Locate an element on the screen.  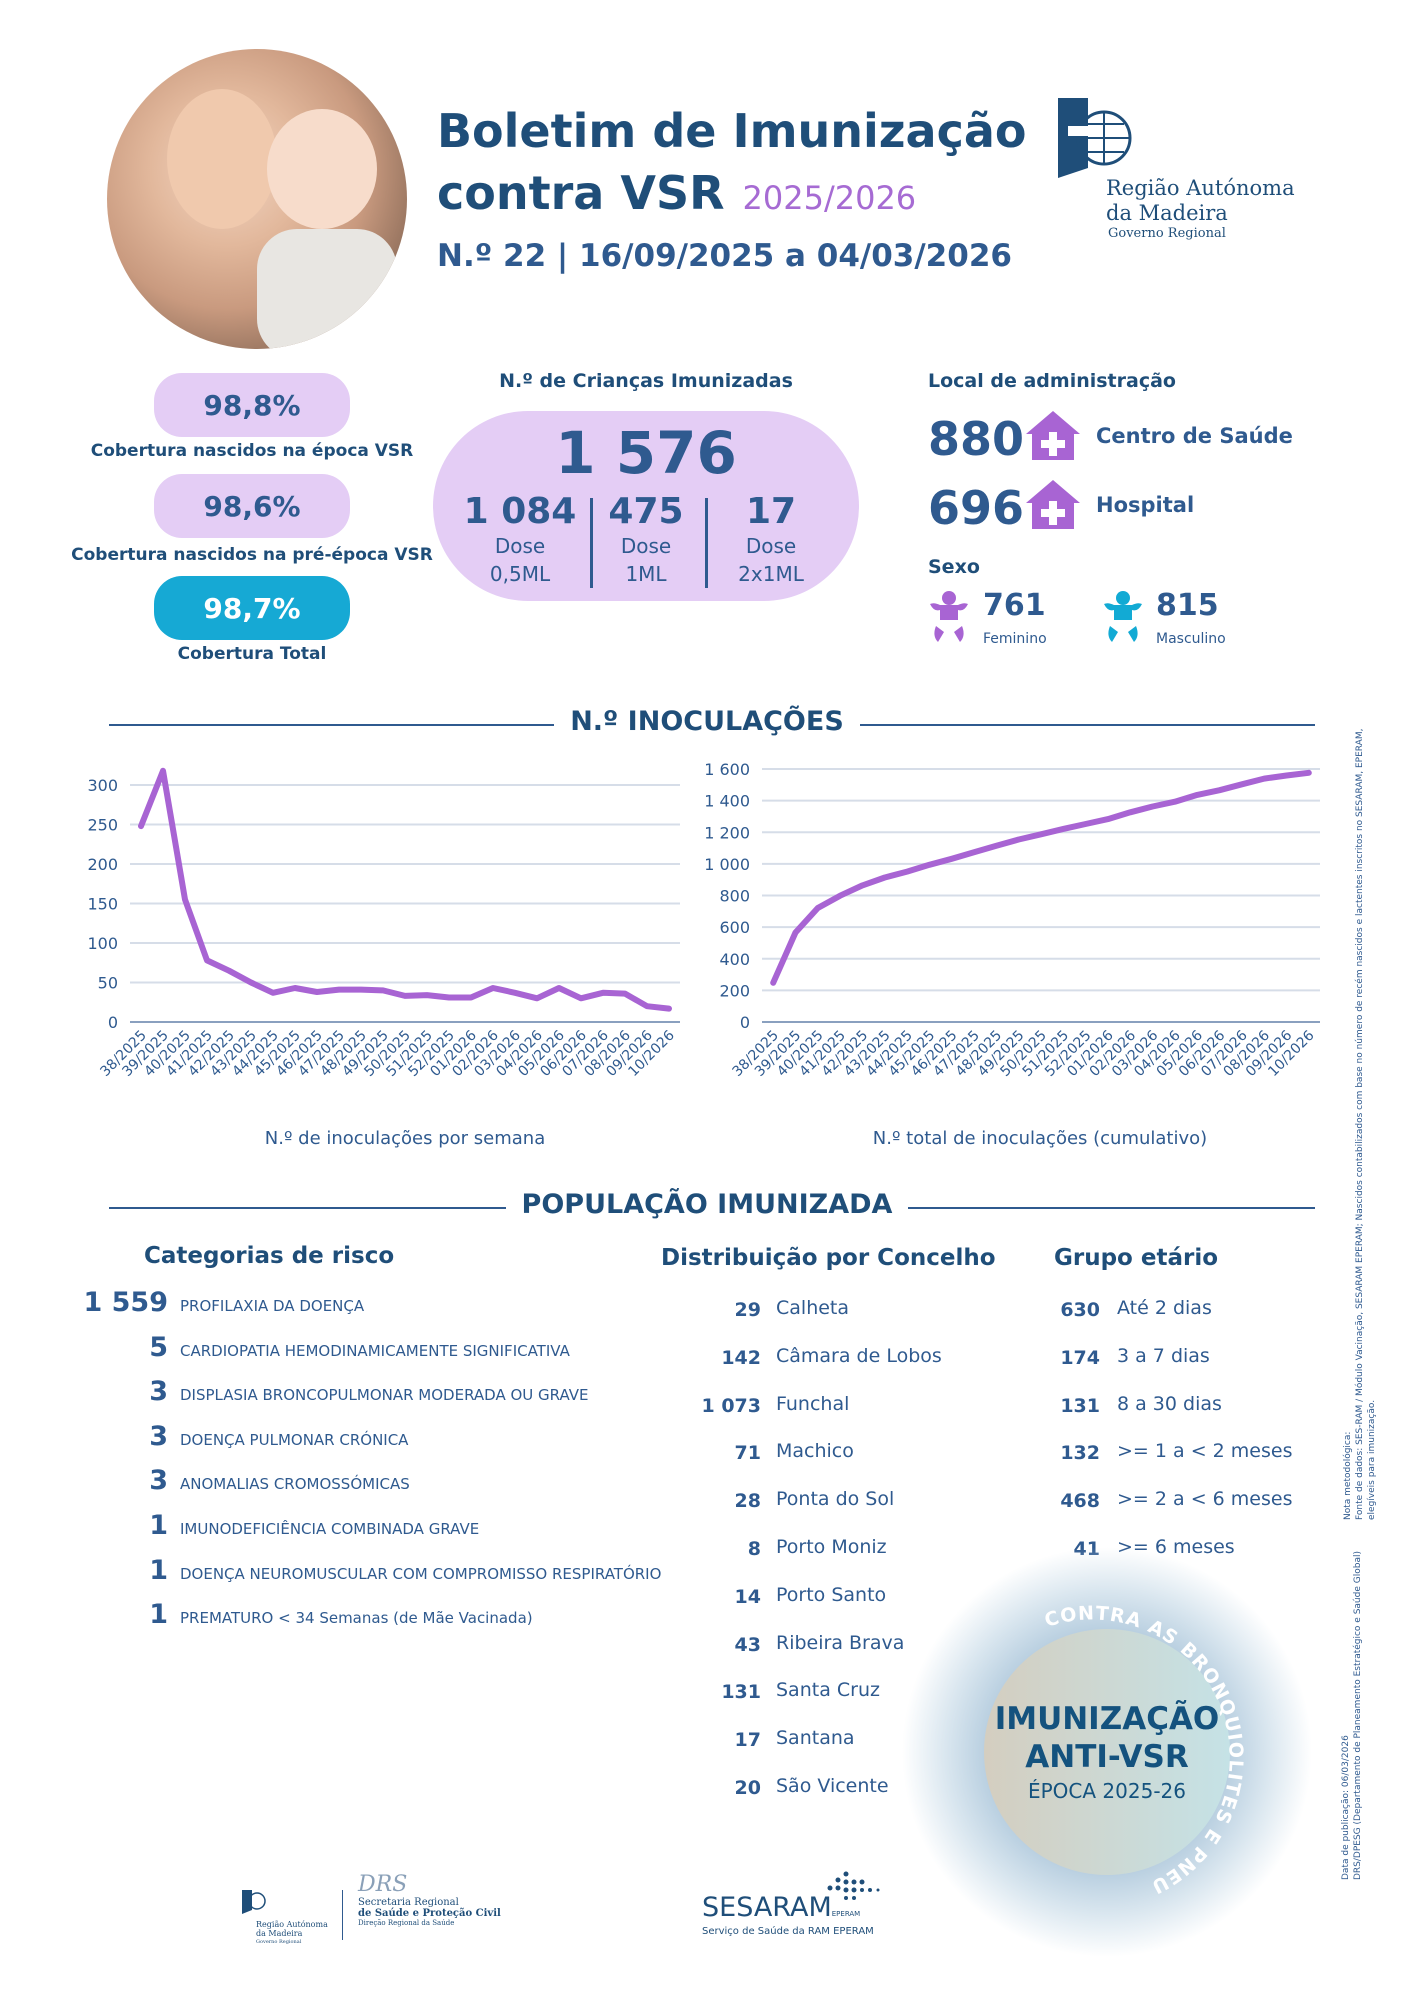
health-center-label: Centro de Saúde is located at coordinates (1194, 436).